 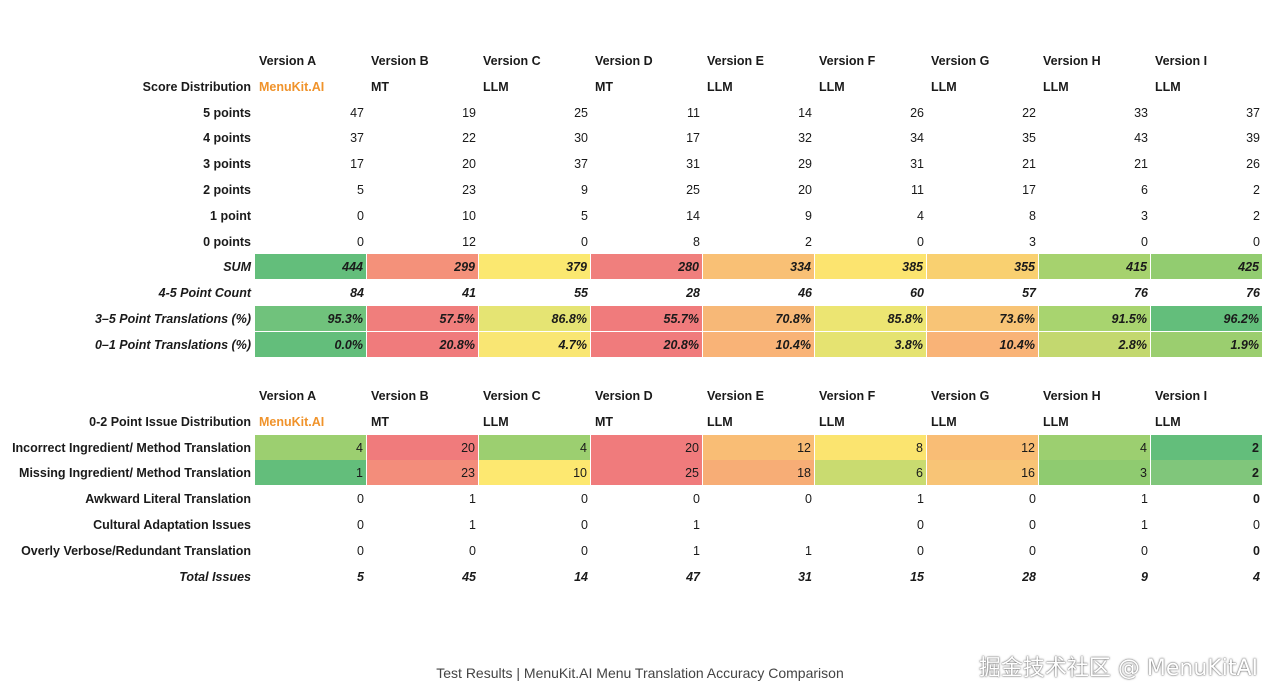 What do you see at coordinates (647, 473) in the screenshot?
I see `data-cell: 25` at bounding box center [647, 473].